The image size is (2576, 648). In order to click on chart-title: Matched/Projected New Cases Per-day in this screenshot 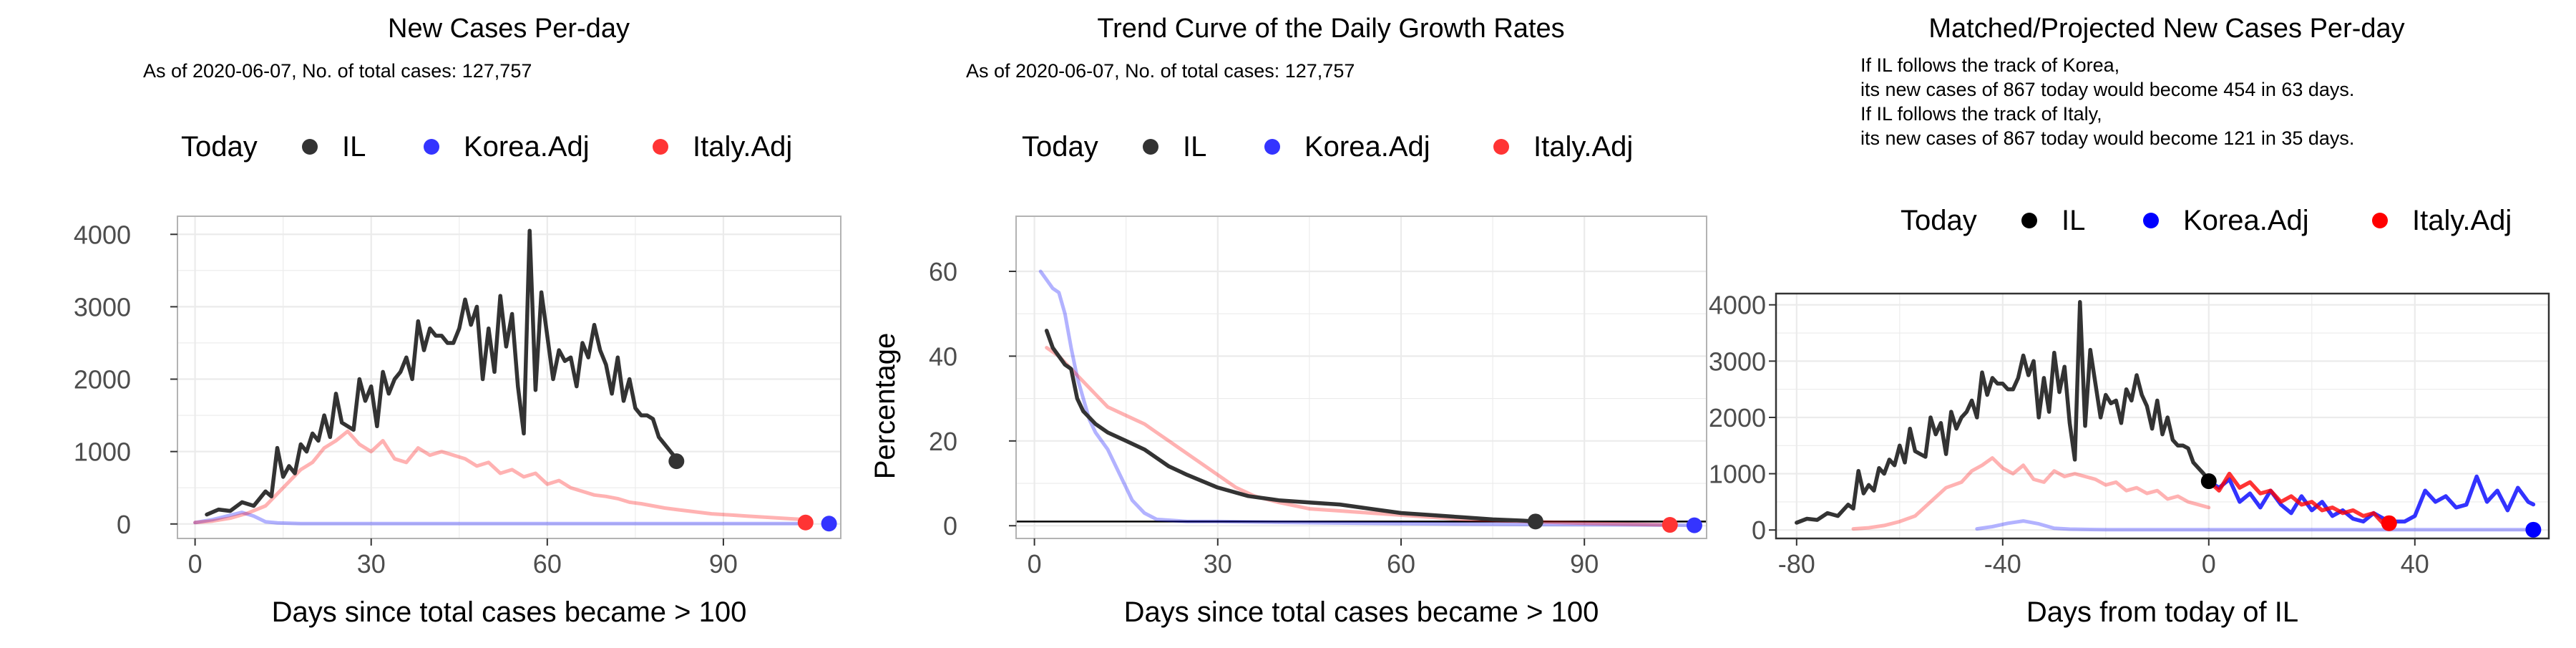, I will do `click(2166, 29)`.